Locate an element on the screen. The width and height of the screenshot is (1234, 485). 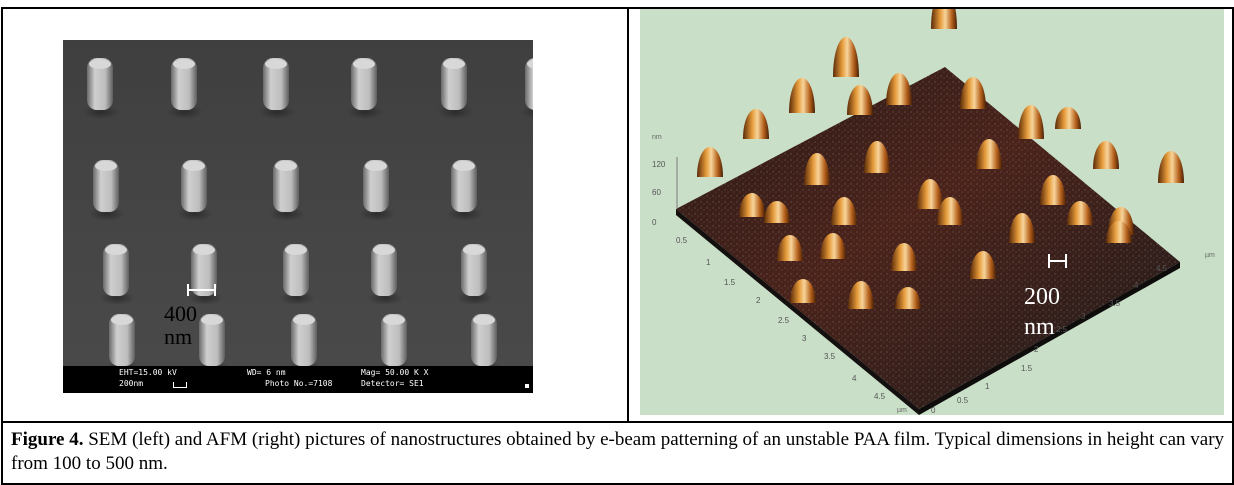
sem-scale-unit: nm is located at coordinates (178, 336).